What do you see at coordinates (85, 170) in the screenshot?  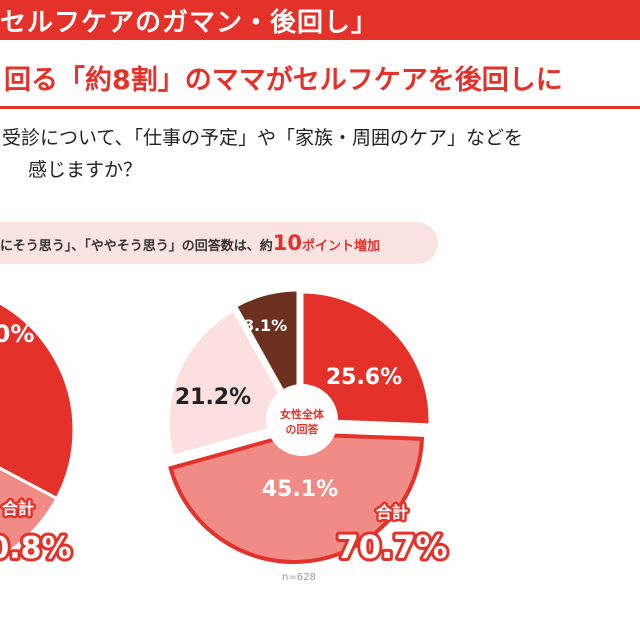 I see `question-line-2: 感じますか？` at bounding box center [85, 170].